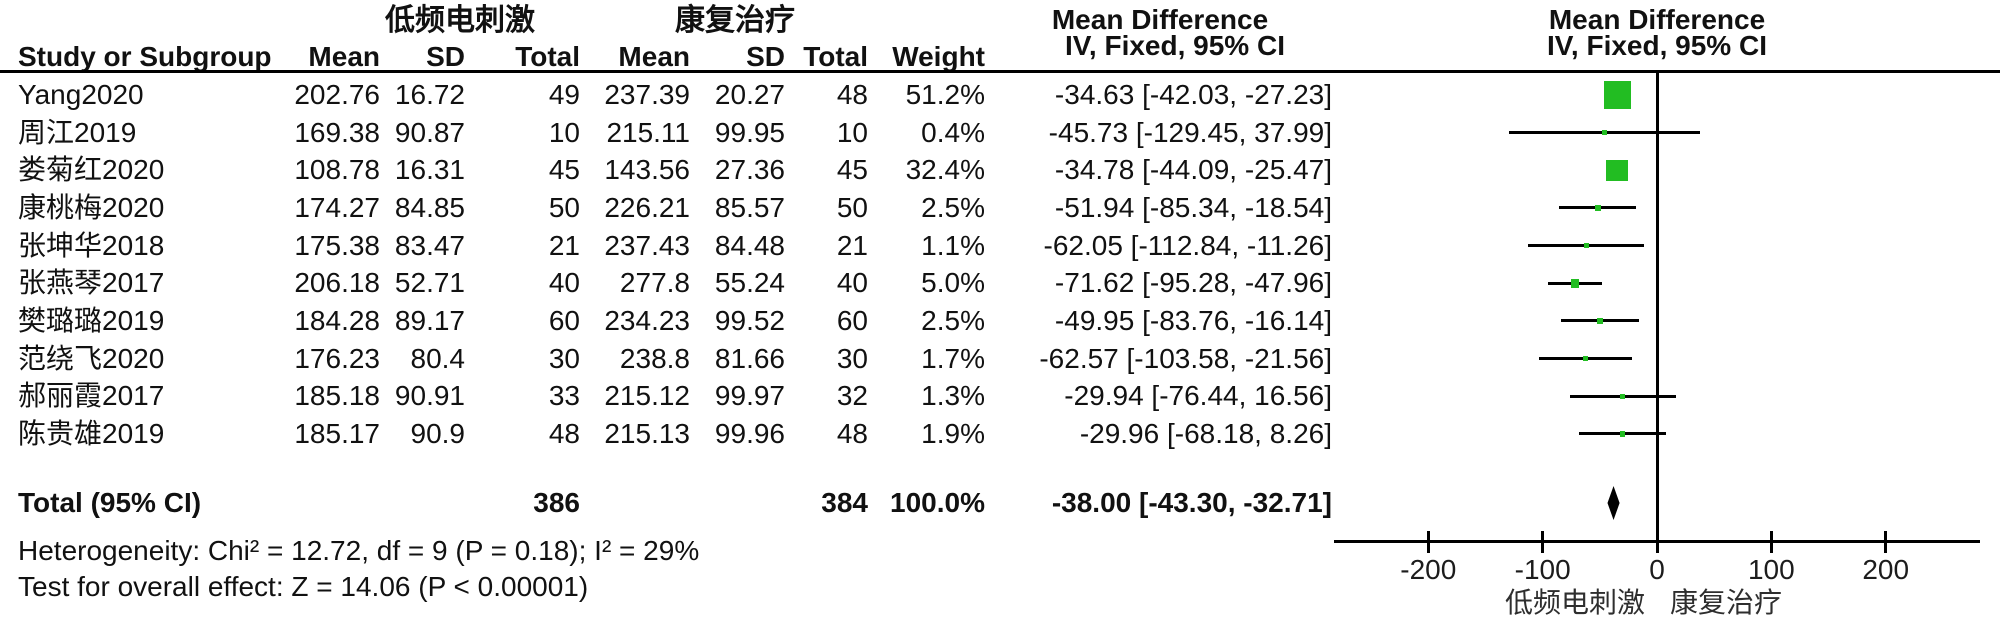 This screenshot has width=2000, height=637. Describe the element at coordinates (429, 132) in the screenshot. I see `sd1-value: 90.87` at that location.